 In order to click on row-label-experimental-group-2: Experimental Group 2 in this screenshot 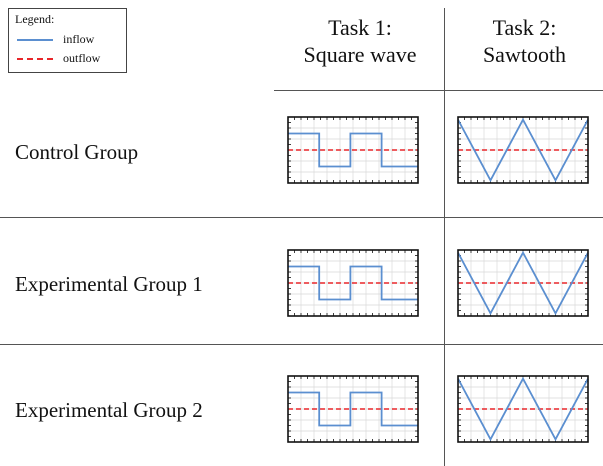, I will do `click(109, 410)`.